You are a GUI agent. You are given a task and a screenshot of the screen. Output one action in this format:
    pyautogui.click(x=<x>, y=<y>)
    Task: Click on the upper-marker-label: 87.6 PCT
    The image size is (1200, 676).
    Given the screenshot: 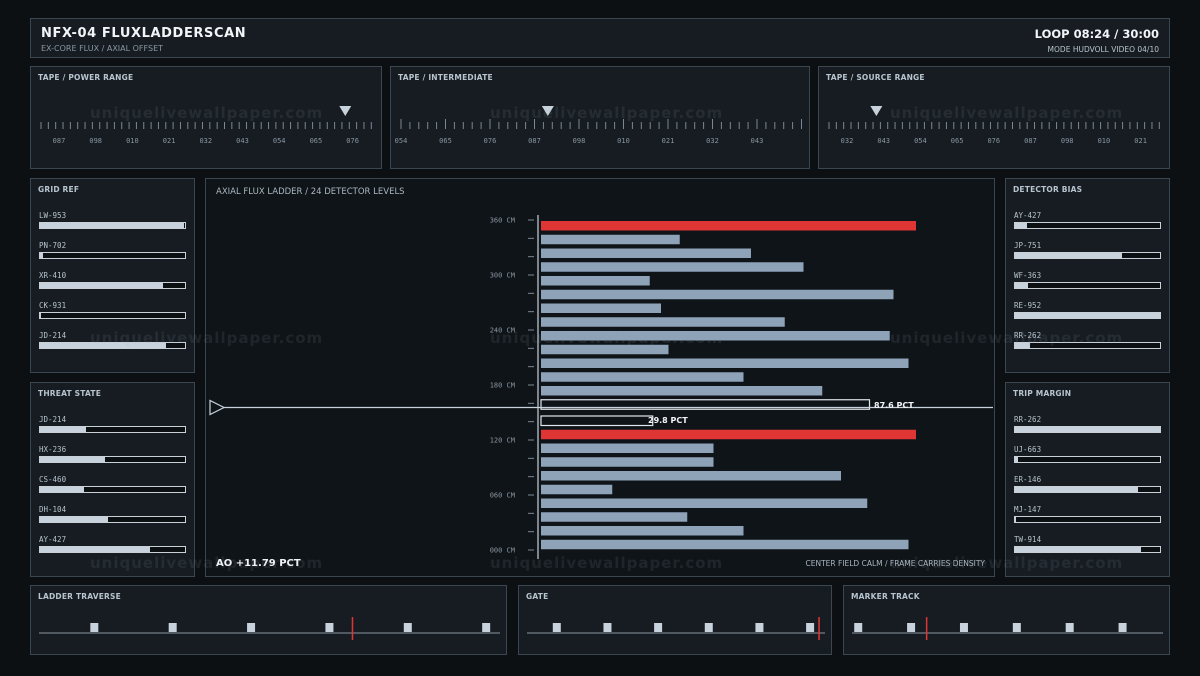 What is the action you would take?
    pyautogui.click(x=894, y=405)
    